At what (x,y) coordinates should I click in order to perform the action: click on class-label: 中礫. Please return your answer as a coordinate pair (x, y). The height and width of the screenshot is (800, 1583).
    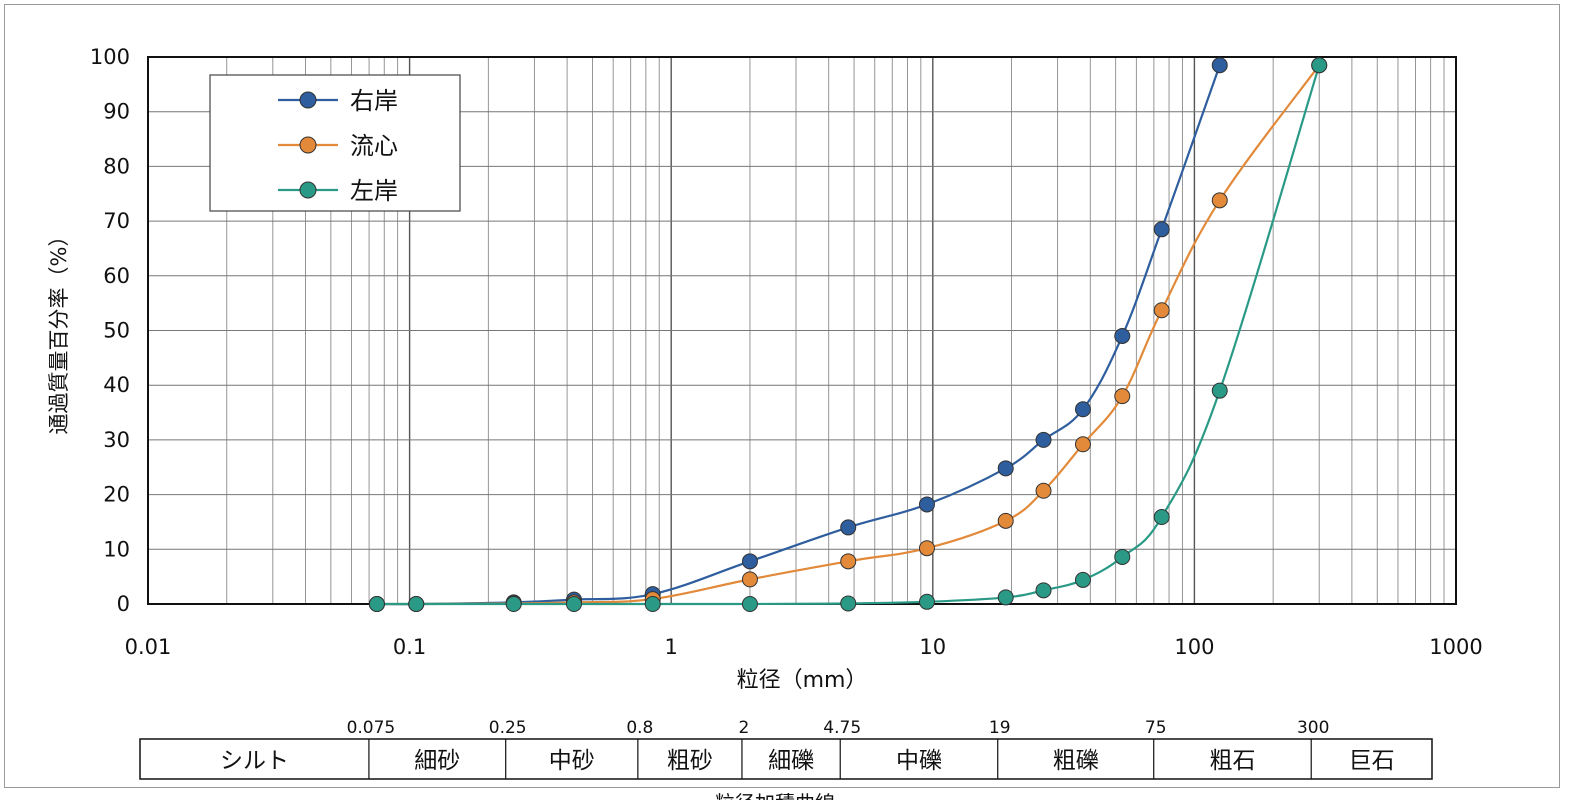
    Looking at the image, I should click on (919, 761).